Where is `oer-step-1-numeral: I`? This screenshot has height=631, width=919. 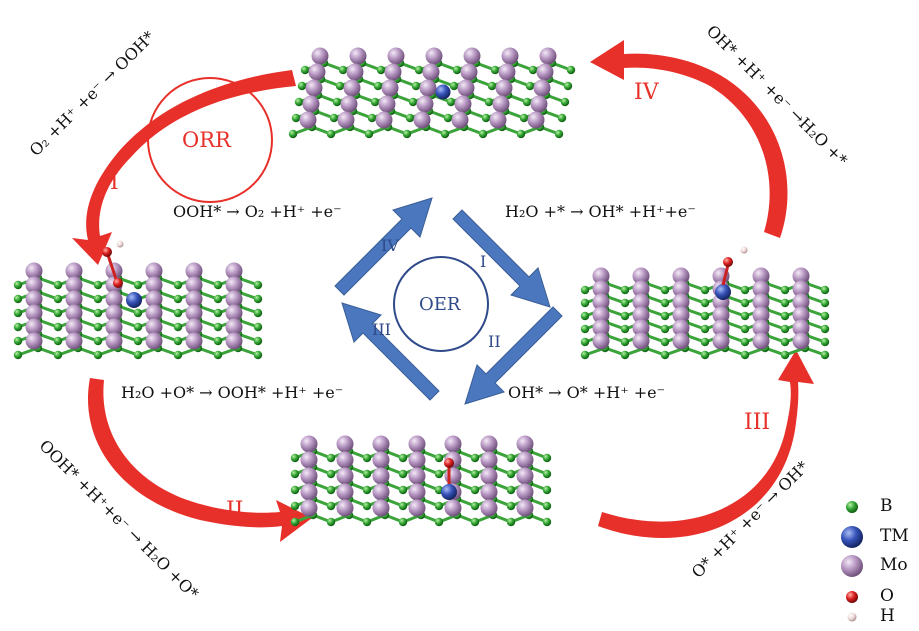
oer-step-1-numeral: I is located at coordinates (483, 261).